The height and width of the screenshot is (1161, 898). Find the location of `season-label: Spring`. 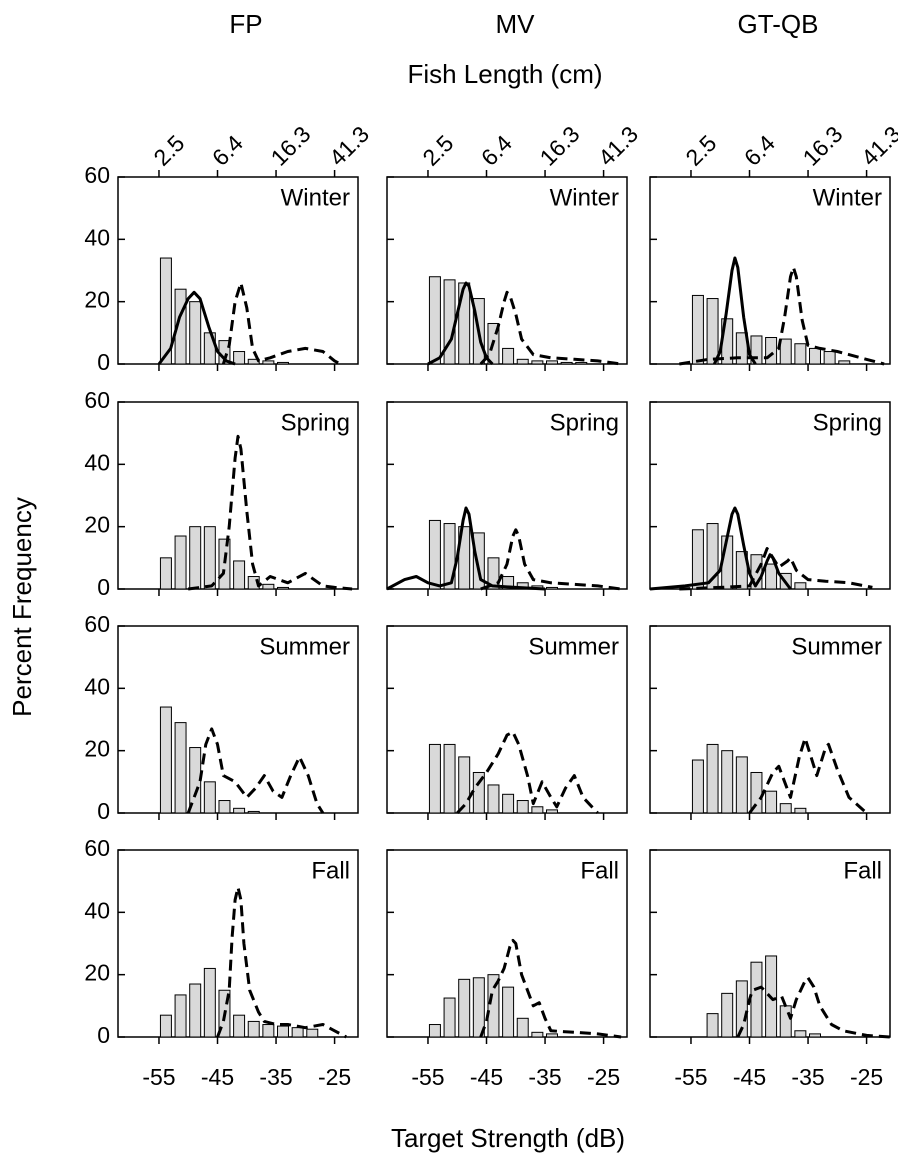

season-label: Spring is located at coordinates (315, 422).